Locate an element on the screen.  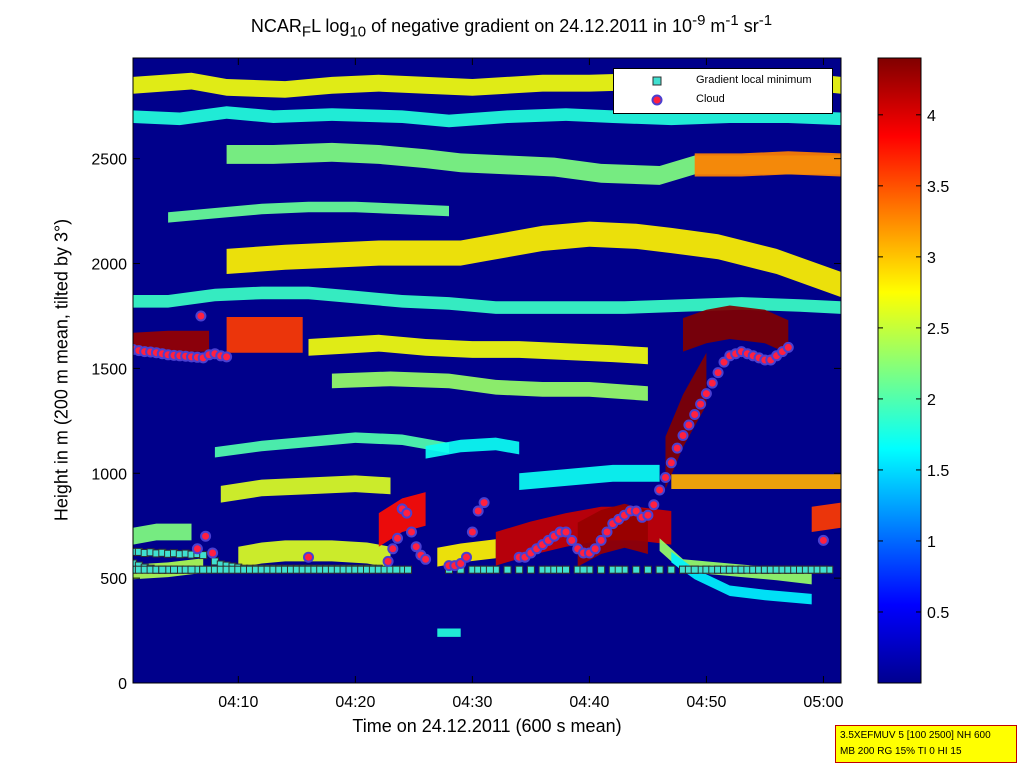
colorbar-tick-label: 3.5 is located at coordinates (938, 187).